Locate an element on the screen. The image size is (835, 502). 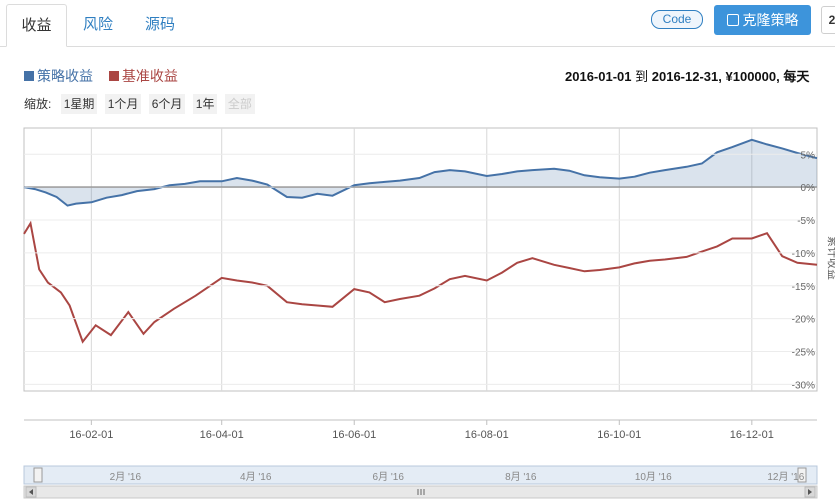
scroll-left-icon is located at coordinates (31, 492).